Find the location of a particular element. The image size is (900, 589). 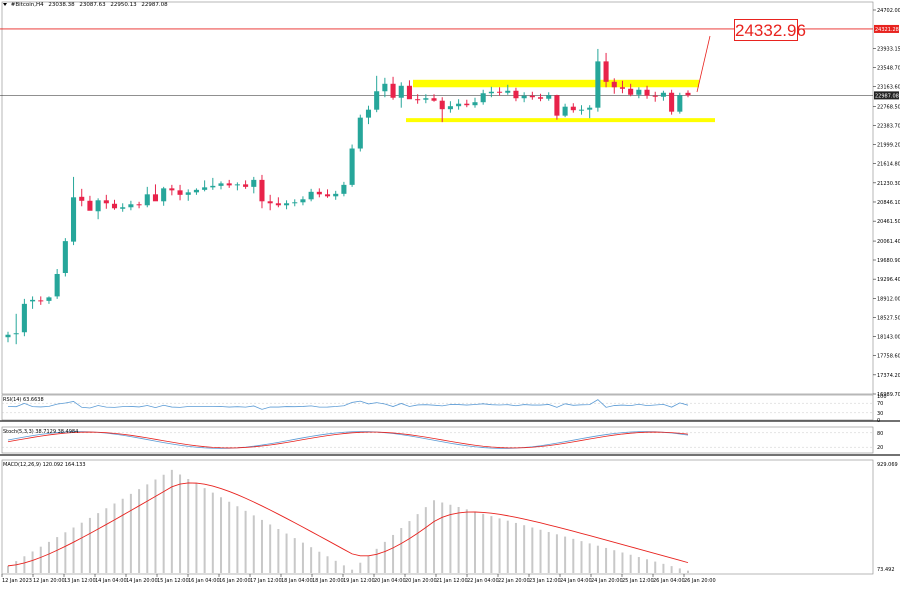

rsi-panel-frame is located at coordinates (437, 407).